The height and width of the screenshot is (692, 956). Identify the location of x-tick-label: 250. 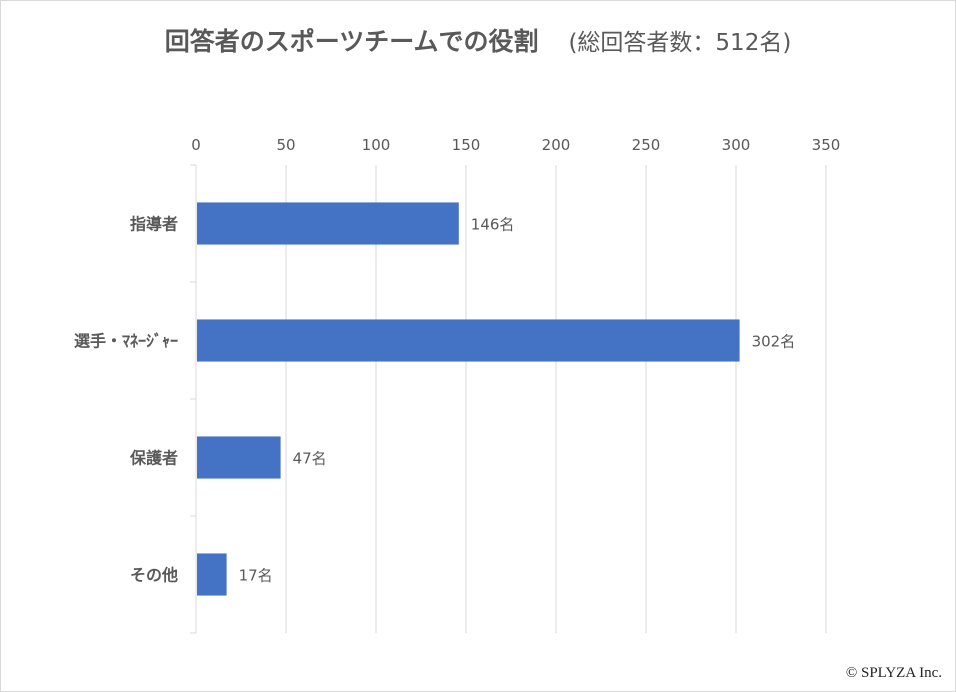
(646, 145).